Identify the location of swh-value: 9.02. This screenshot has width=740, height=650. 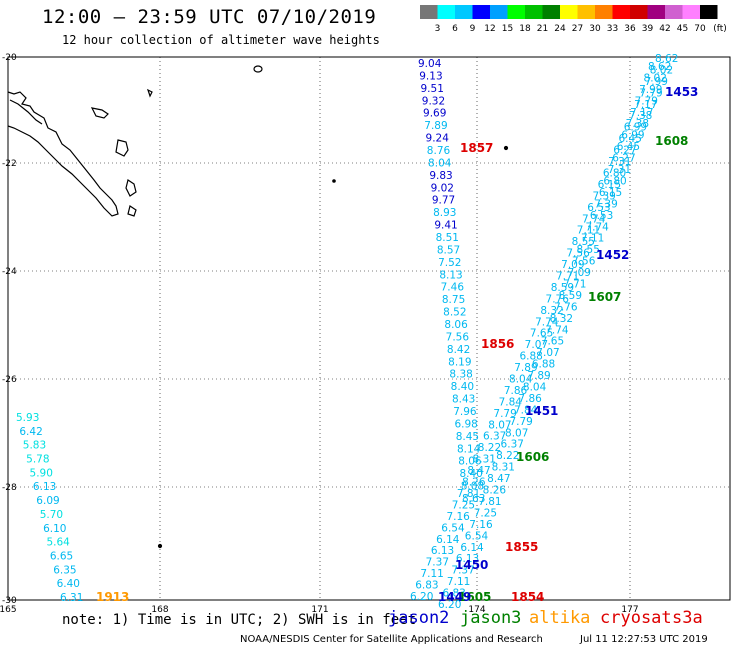
(442, 188).